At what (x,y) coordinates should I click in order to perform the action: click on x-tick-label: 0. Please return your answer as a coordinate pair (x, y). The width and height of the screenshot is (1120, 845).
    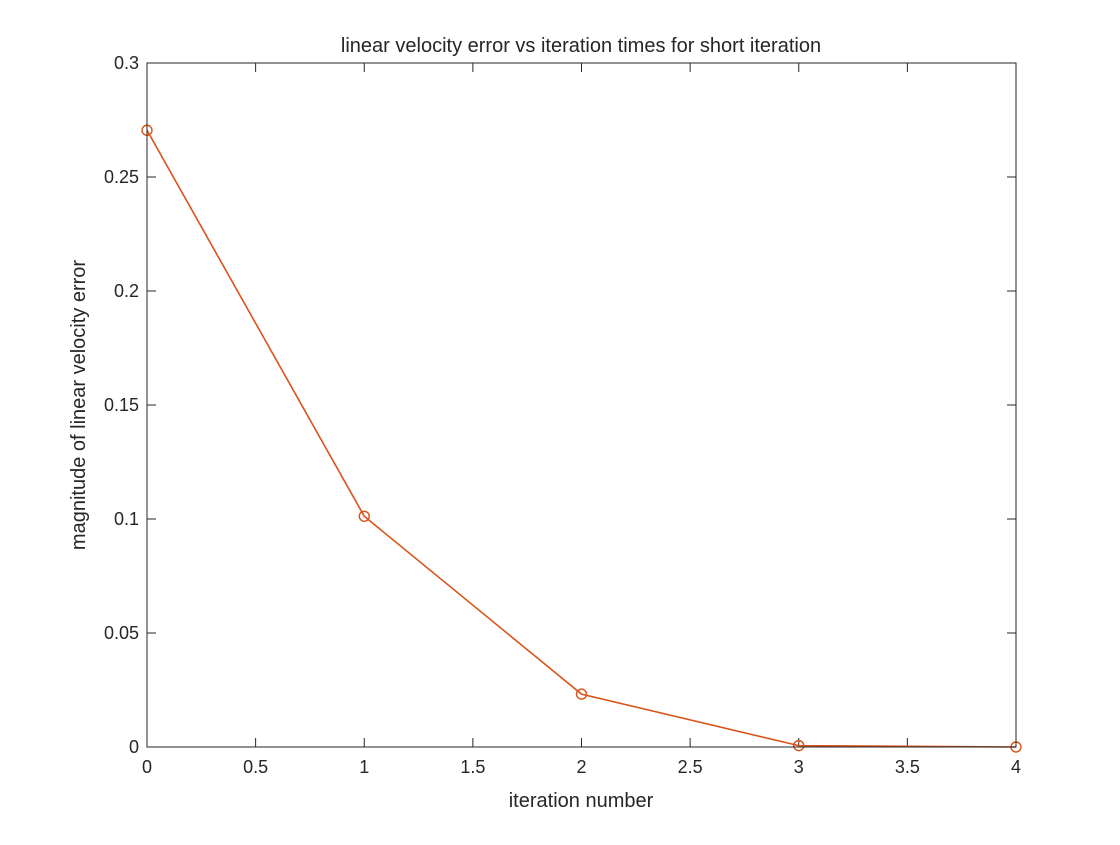
    Looking at the image, I should click on (147, 767).